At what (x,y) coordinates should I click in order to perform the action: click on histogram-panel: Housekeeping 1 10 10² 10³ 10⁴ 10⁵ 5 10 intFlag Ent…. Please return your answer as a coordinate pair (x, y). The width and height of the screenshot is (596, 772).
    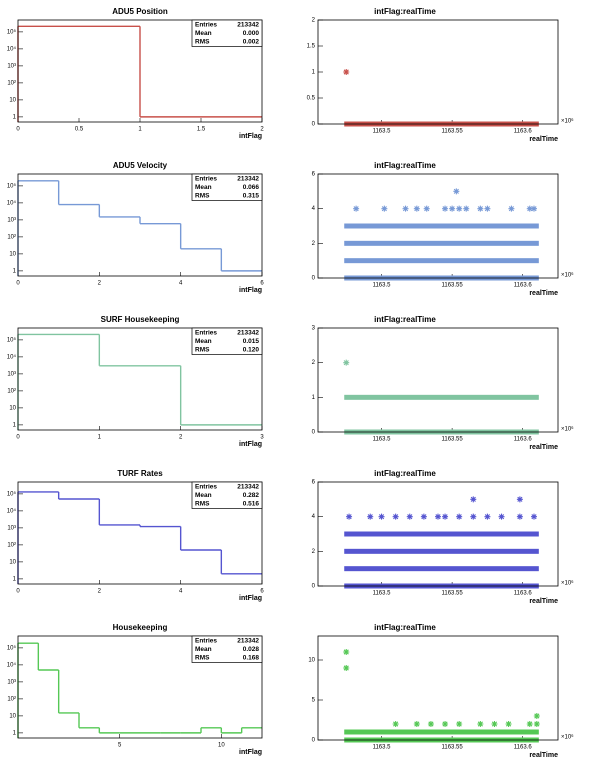
    Looking at the image, I should click on (135, 689).